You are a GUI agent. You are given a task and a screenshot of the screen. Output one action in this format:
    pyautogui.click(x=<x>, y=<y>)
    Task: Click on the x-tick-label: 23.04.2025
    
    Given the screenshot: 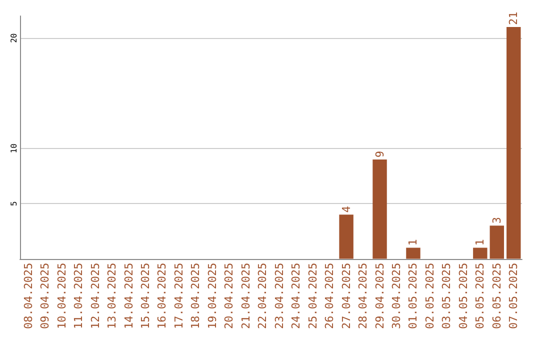 What is the action you would take?
    pyautogui.click(x=279, y=296)
    